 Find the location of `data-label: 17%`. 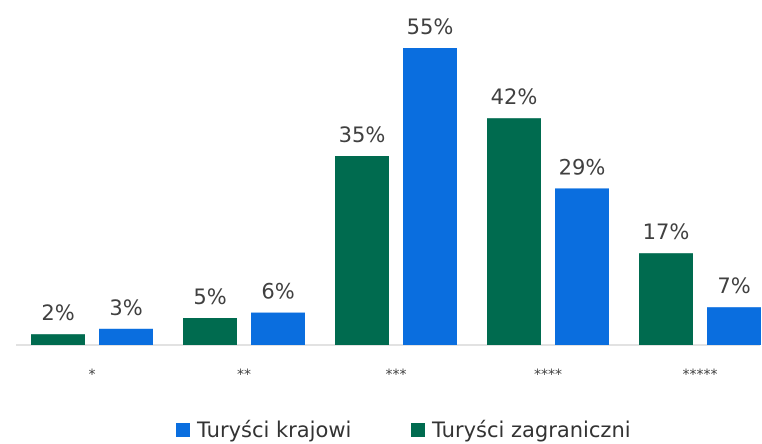

data-label: 17% is located at coordinates (666, 232).